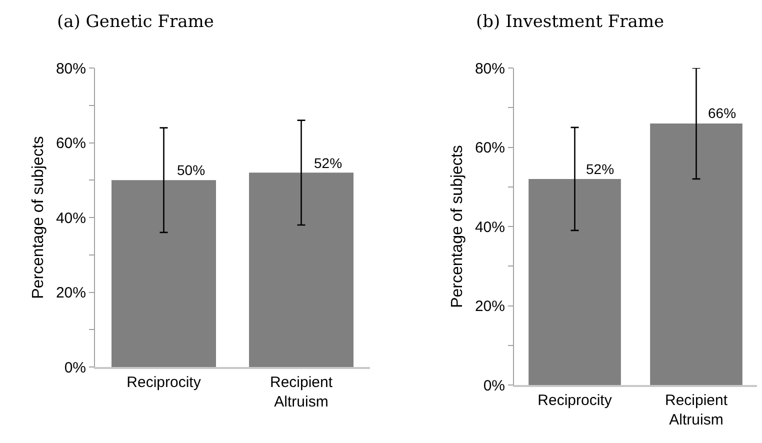 The height and width of the screenshot is (443, 762). What do you see at coordinates (722, 113) in the screenshot?
I see `data-label: 66%` at bounding box center [722, 113].